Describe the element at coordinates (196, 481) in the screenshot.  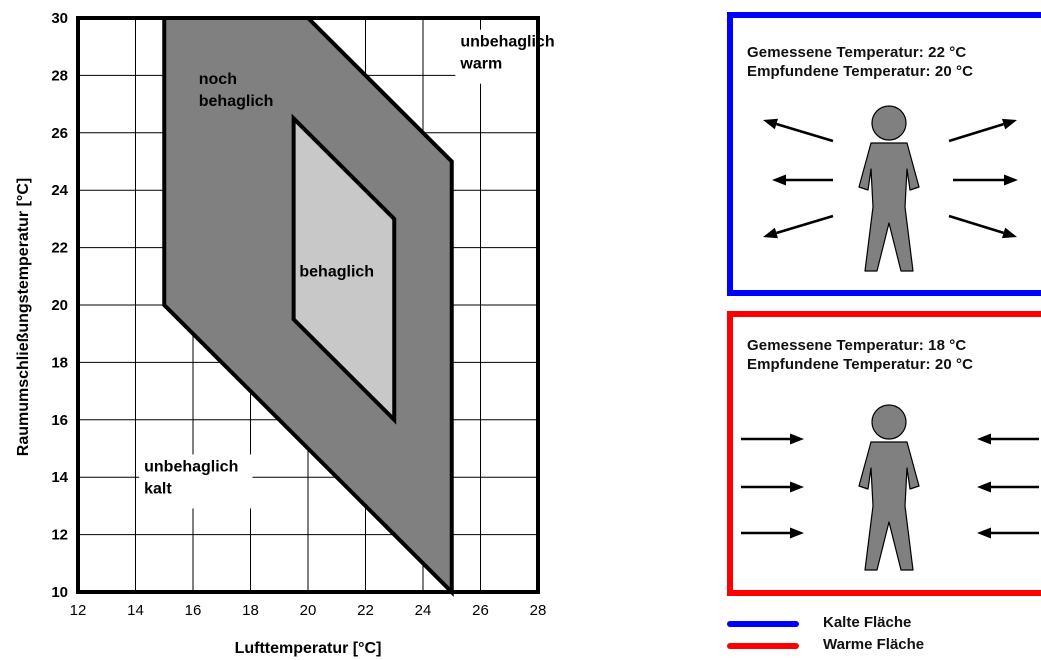
I see `annotation-unbehaglich-kalt-background` at that location.